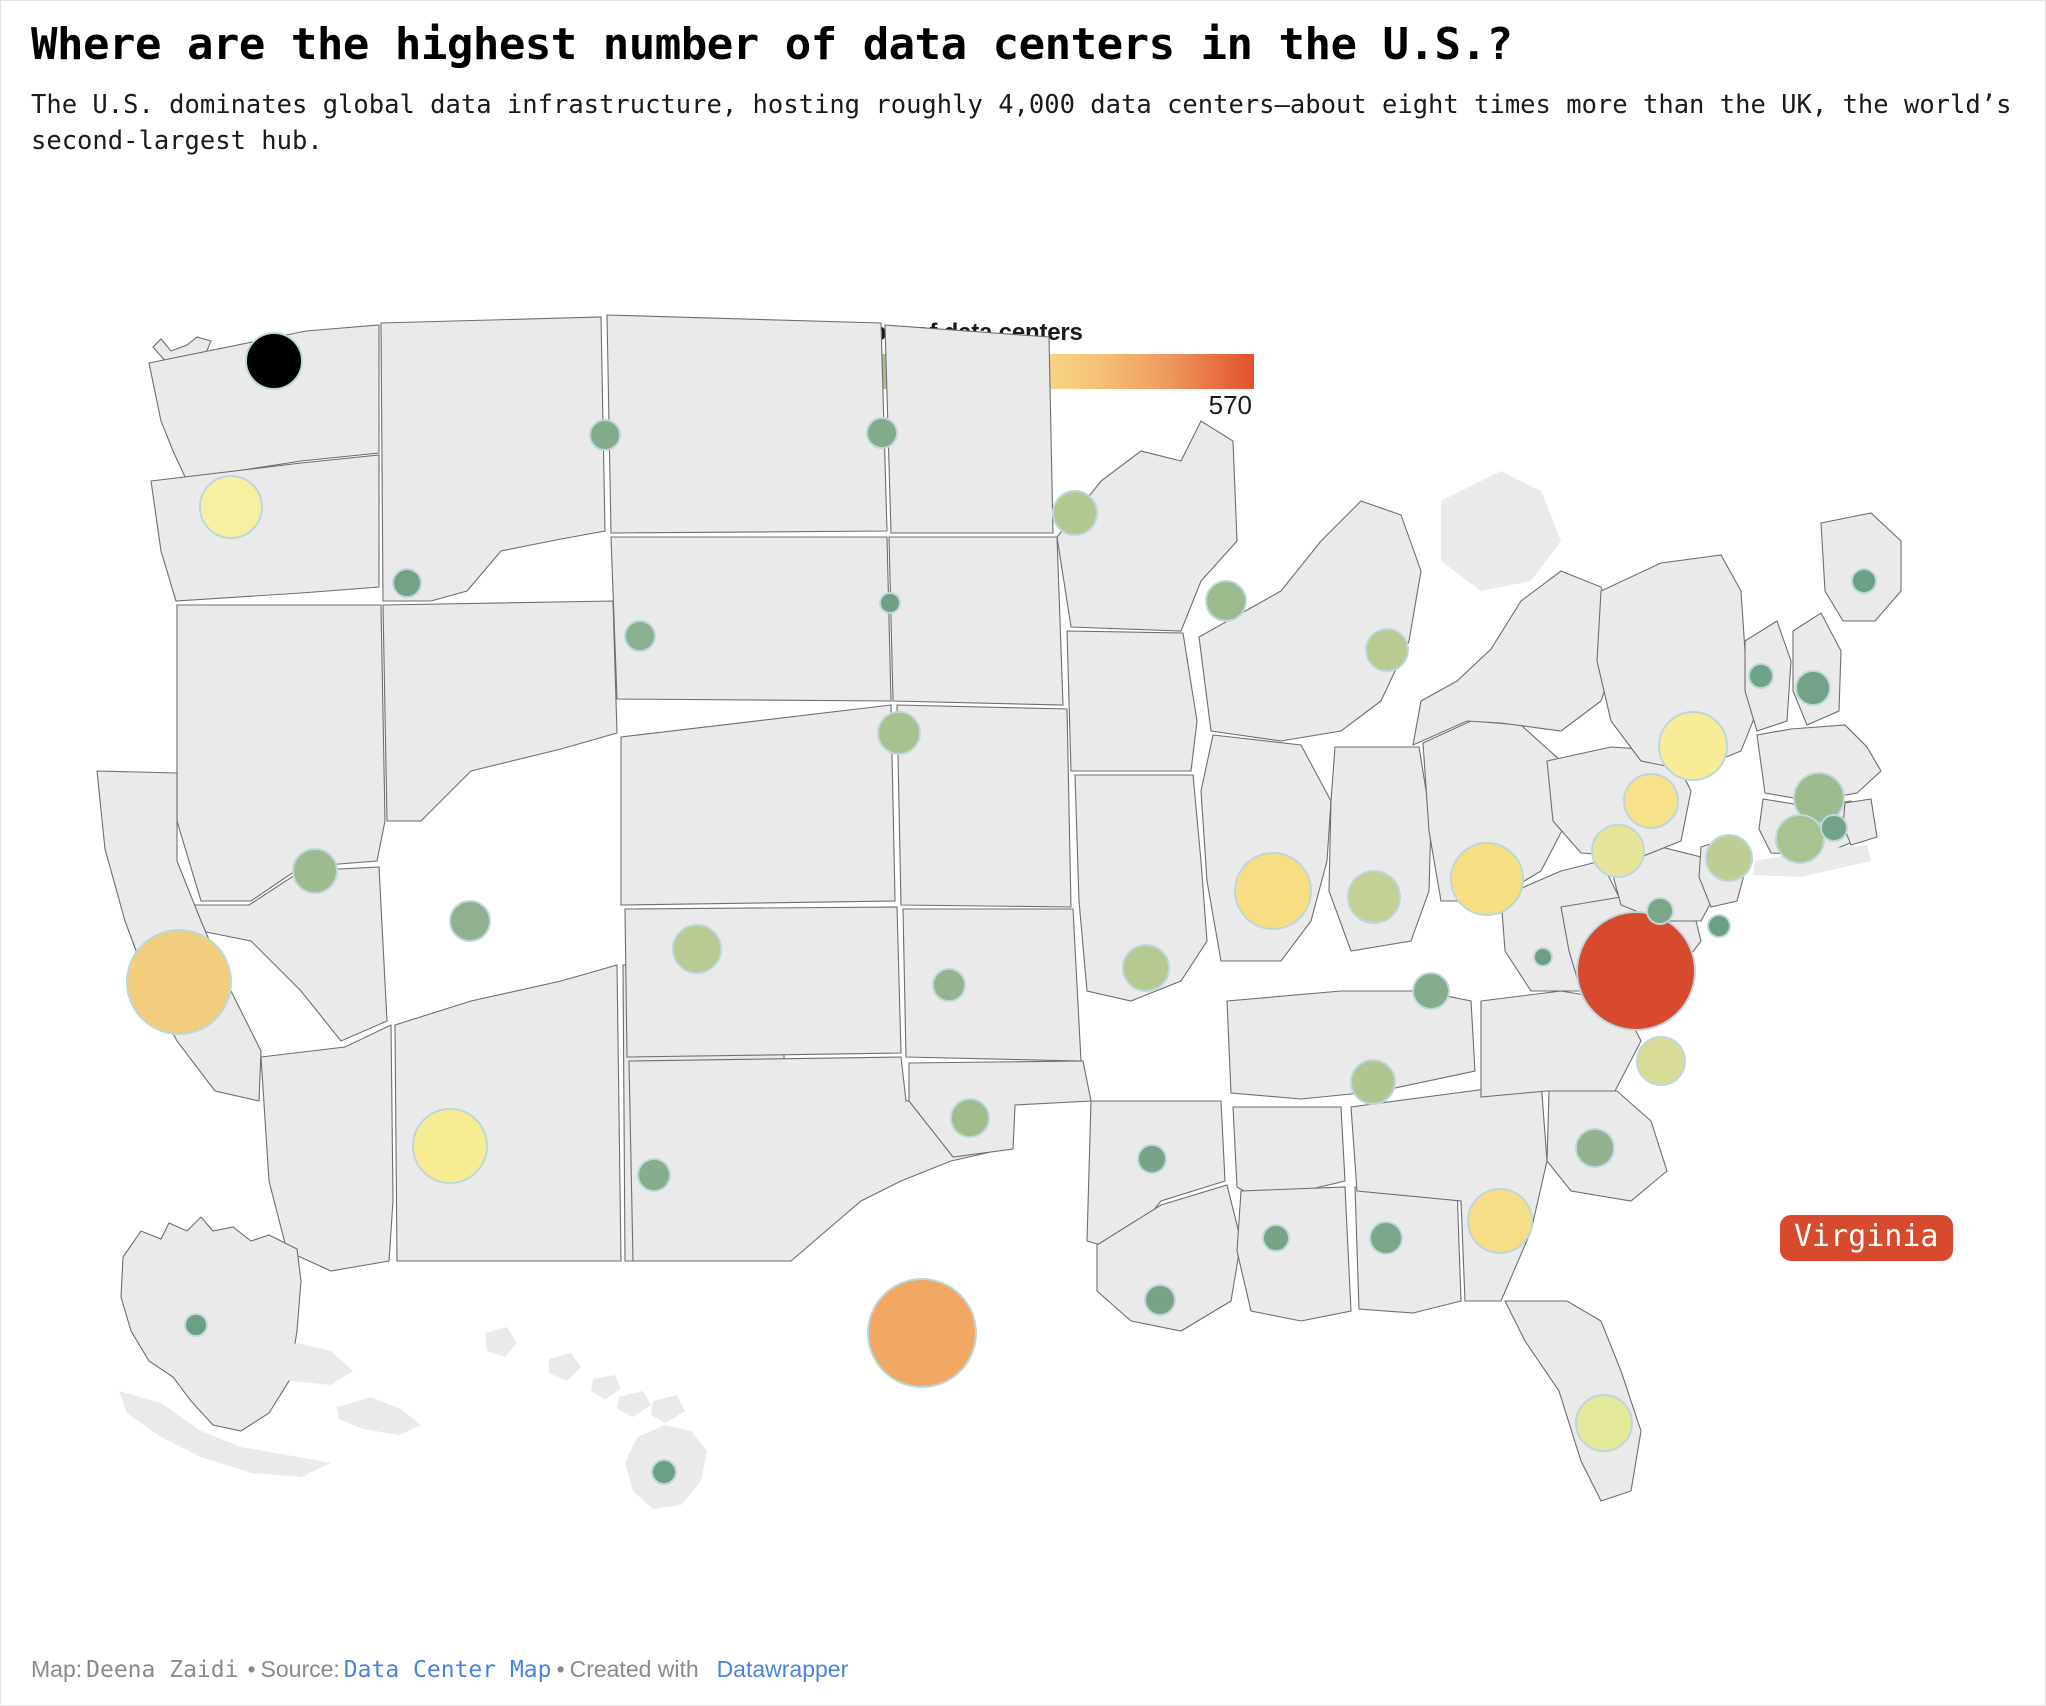 Image resolution: width=2046 pixels, height=1706 pixels. I want to click on footer-source-label: Source:, so click(300, 1669).